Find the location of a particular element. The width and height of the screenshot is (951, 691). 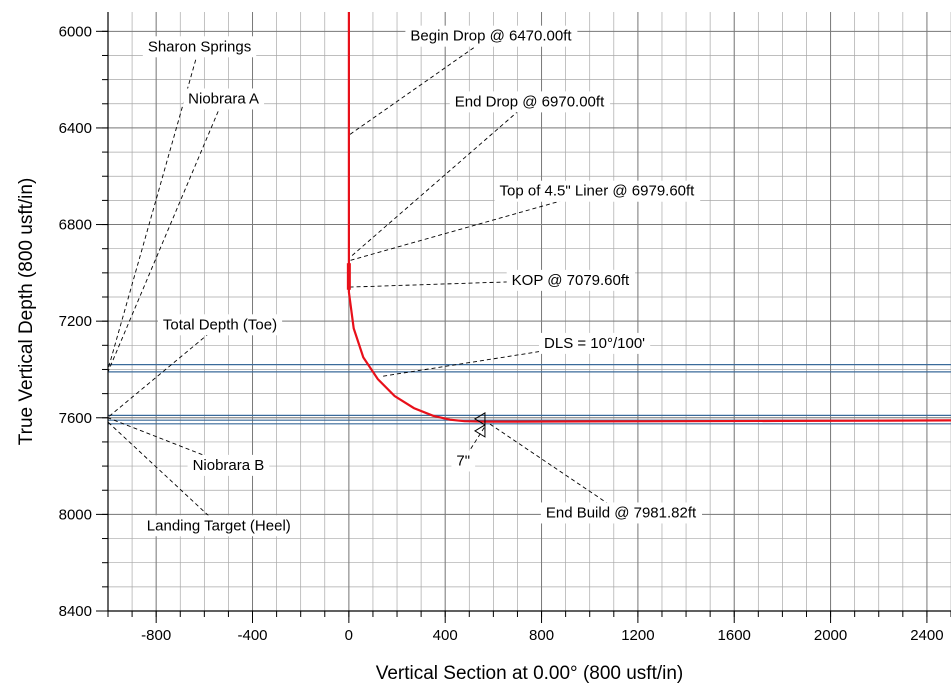

annotation-label: End Build @ 7981.82ft is located at coordinates (621, 512).